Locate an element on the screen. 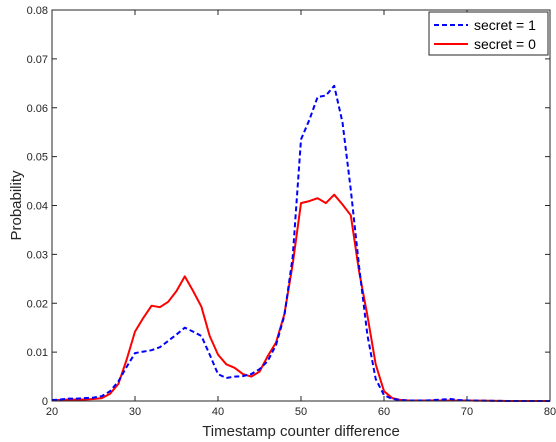 This screenshot has height=442, width=556. legend-box is located at coordinates (488, 33).